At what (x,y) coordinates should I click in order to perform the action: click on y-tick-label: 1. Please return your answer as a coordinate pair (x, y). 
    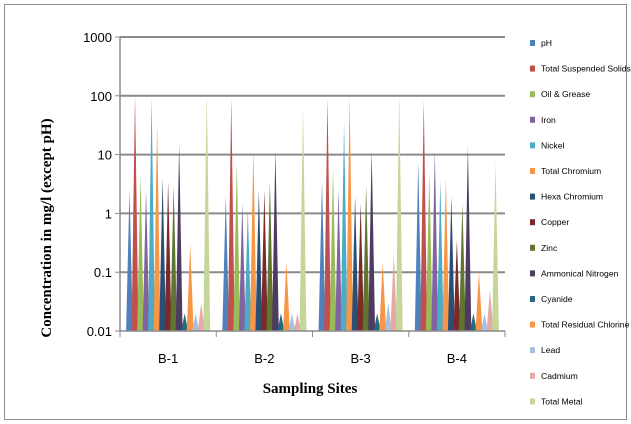
    Looking at the image, I should click on (108, 213).